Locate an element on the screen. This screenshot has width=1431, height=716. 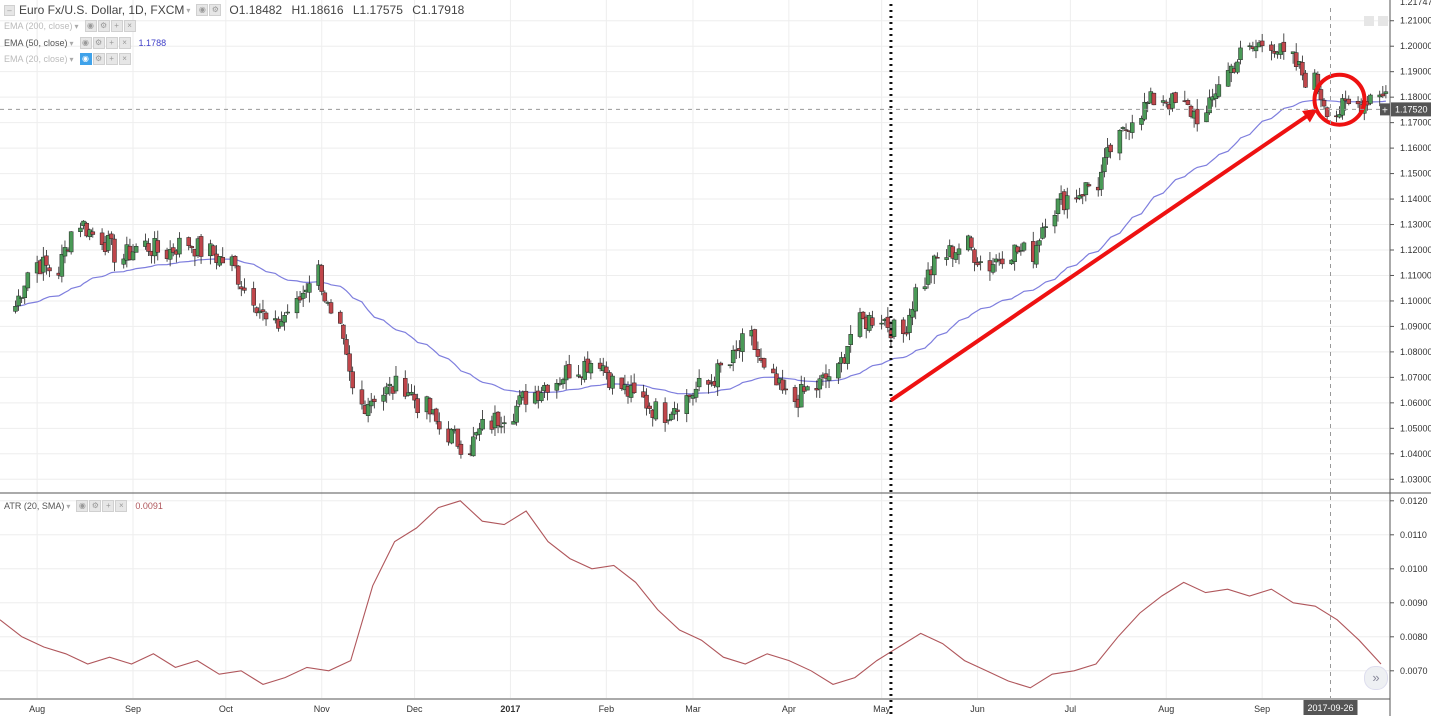
time-tick-label: Feb is located at coordinates (607, 709).